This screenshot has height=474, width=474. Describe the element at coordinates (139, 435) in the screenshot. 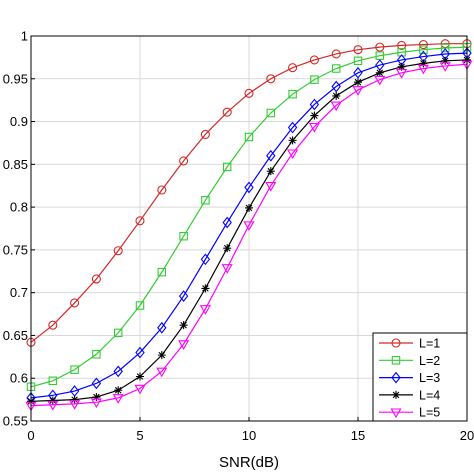

I see `x-tick-label: 5` at that location.